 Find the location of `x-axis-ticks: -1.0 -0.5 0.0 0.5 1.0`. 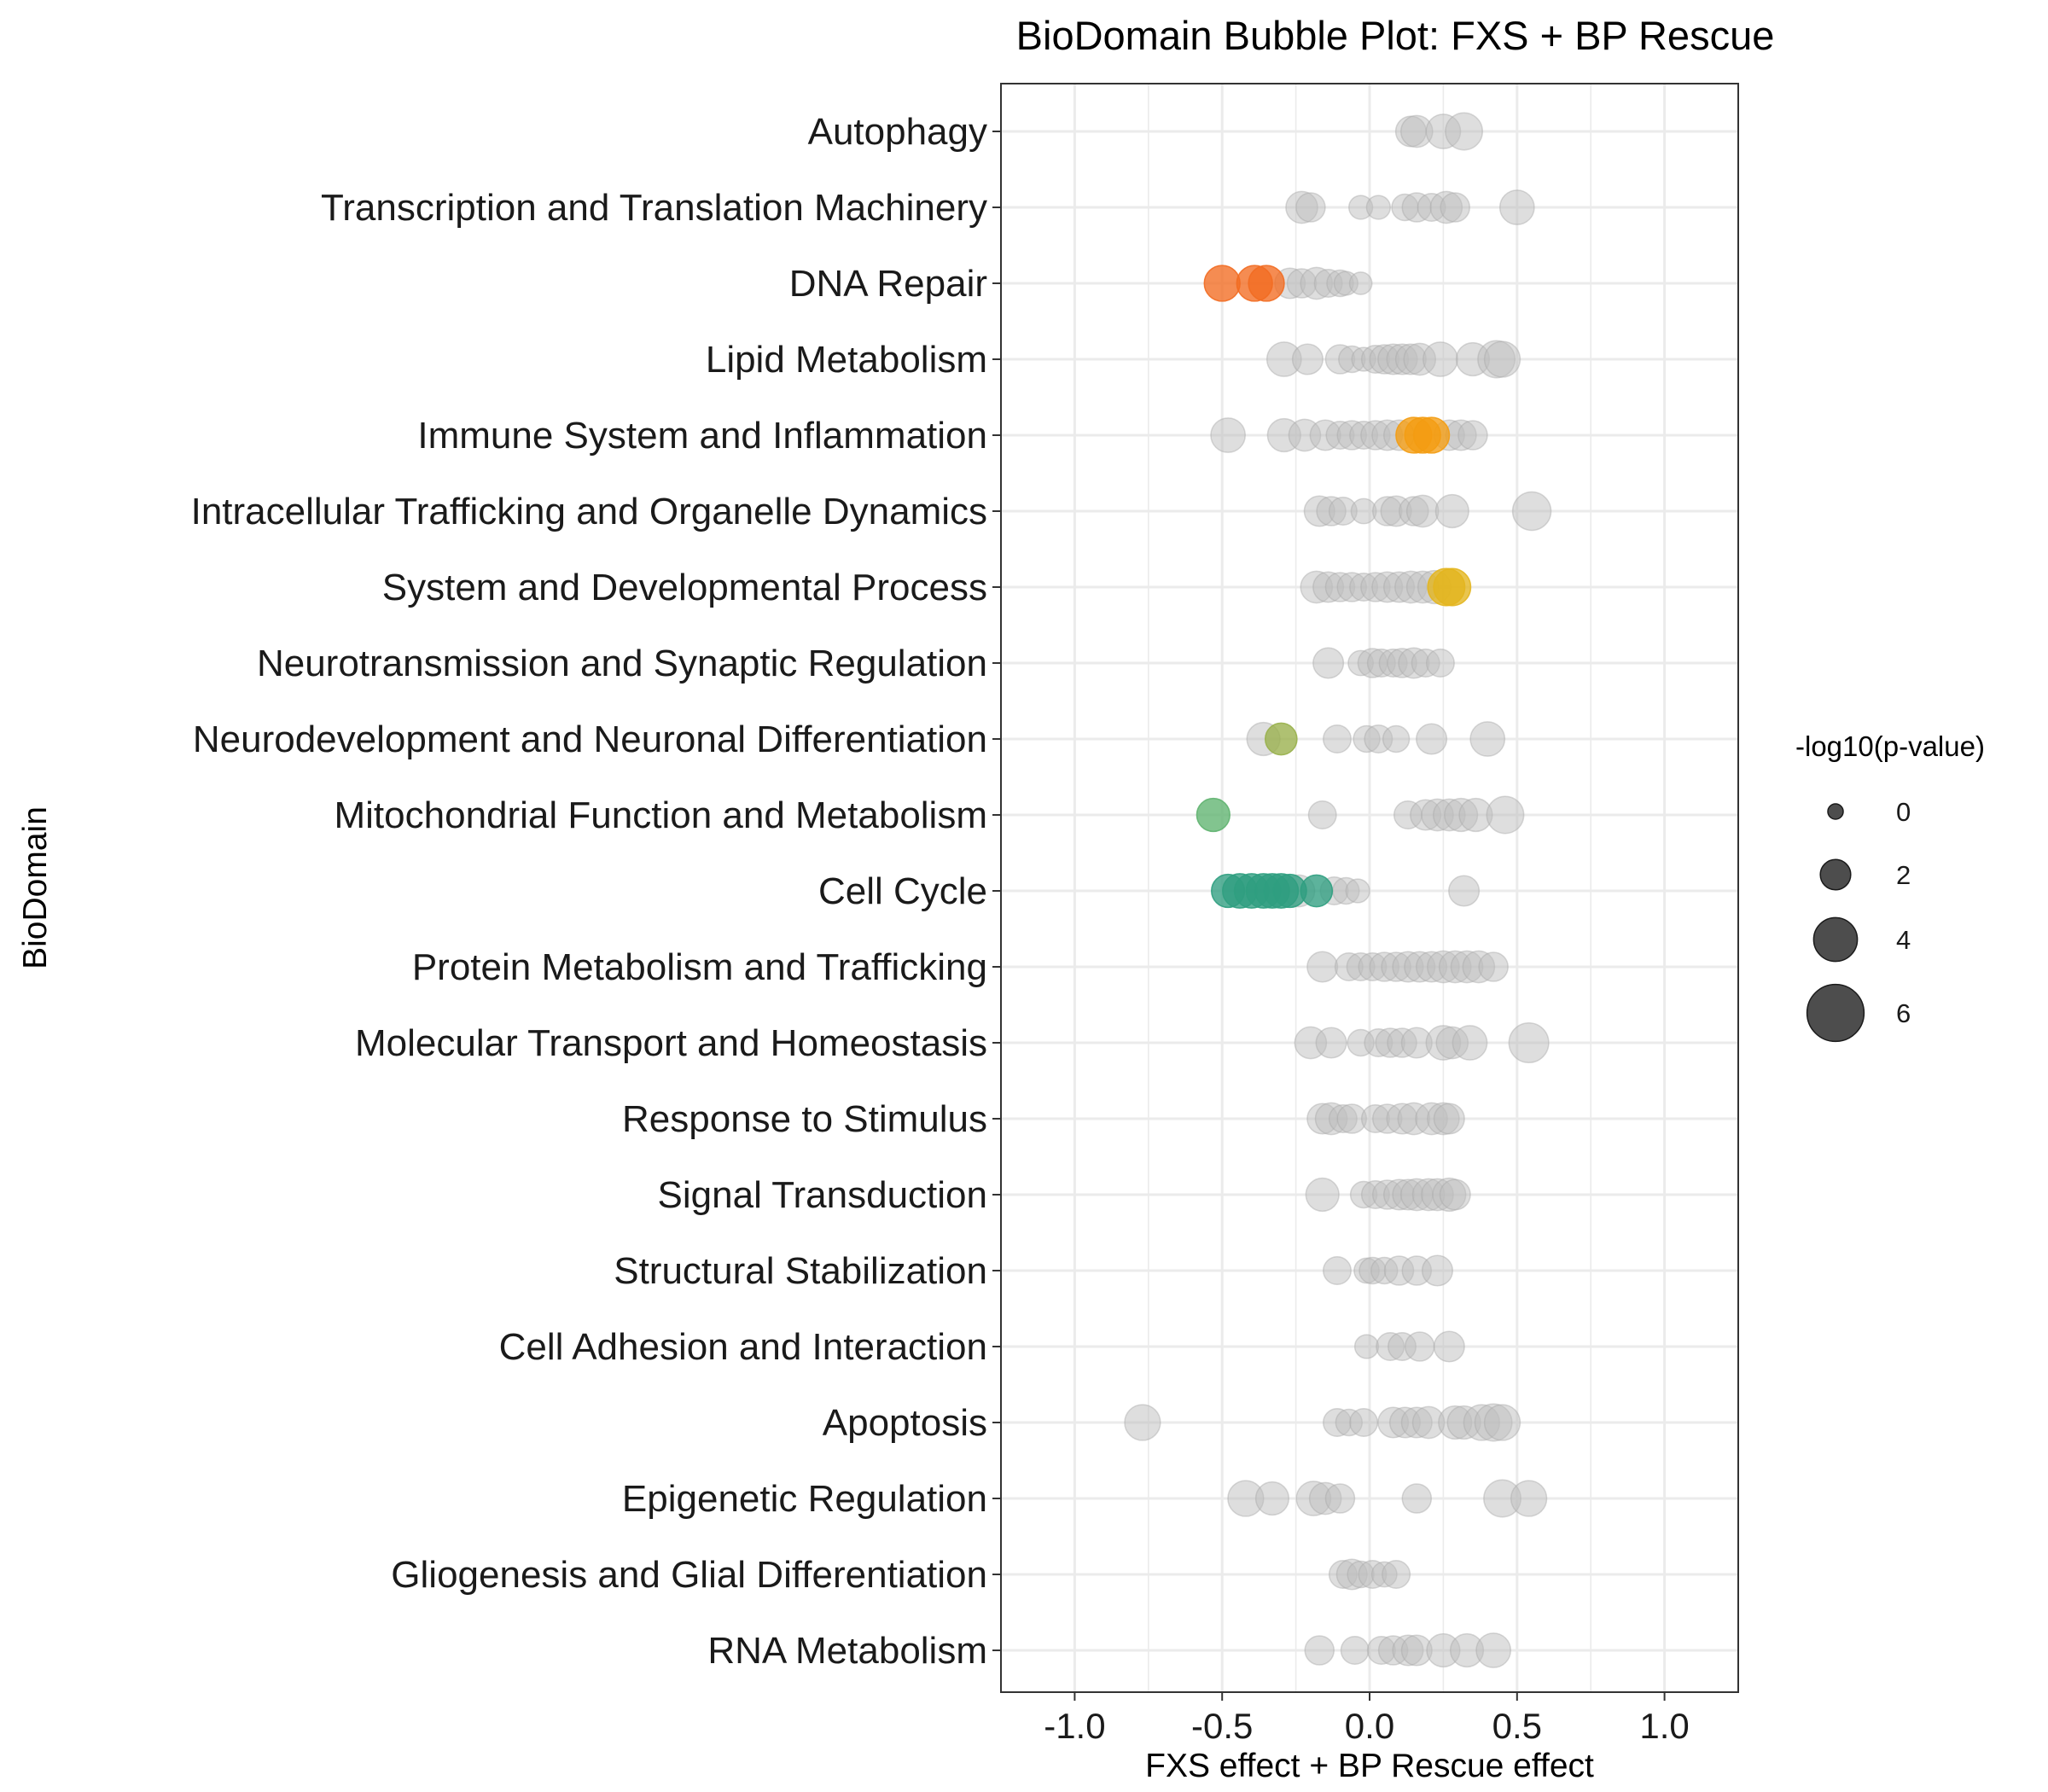

x-axis-ticks: -1.0 -0.5 0.0 0.5 1.0 is located at coordinates (1367, 1719).